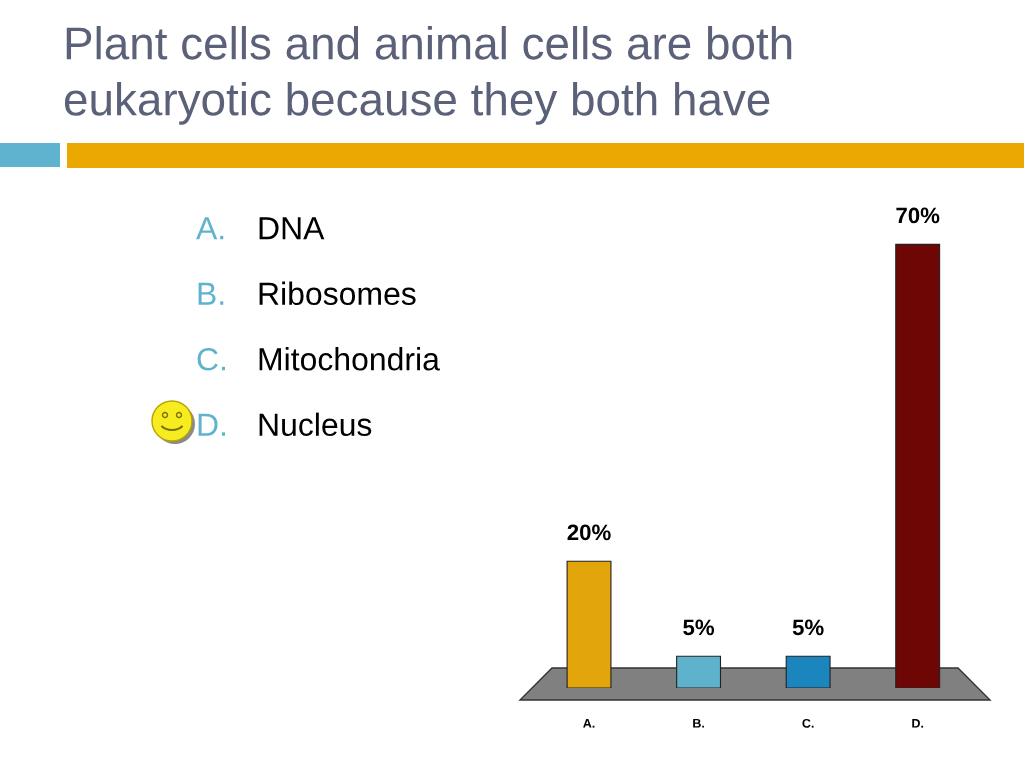 This screenshot has width=1024, height=768. Describe the element at coordinates (918, 723) in the screenshot. I see `x-tick-label: D.` at that location.